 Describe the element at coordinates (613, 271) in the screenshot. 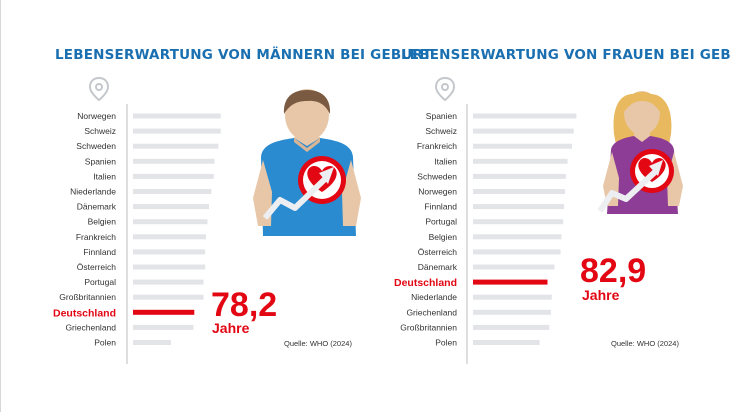

I see `women-highlight-value: 82,9` at that location.